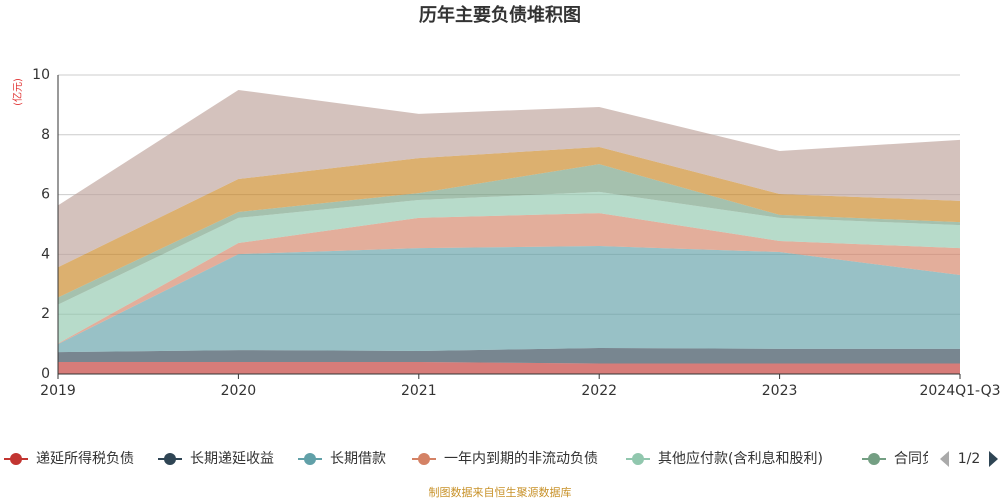 The height and width of the screenshot is (504, 1000). I want to click on y-tick-label: 10, so click(41, 75).